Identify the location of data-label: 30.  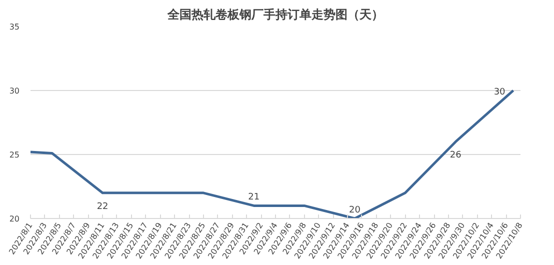
(500, 93).